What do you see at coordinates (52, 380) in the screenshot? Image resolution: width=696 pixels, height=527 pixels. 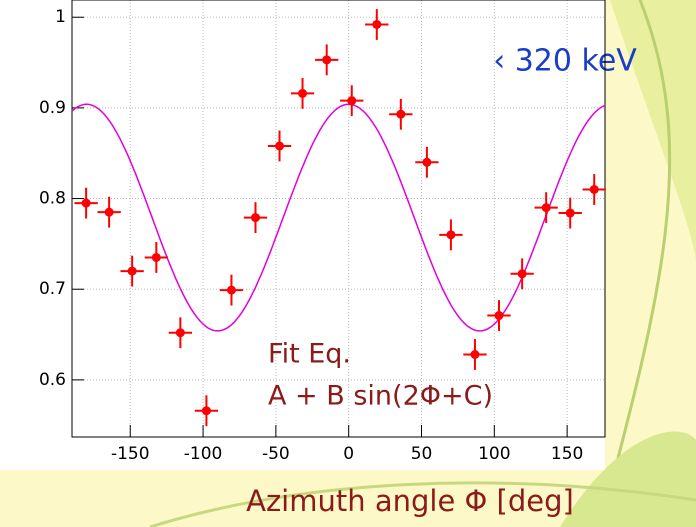 I see `y-tick-label: 0.6` at bounding box center [52, 380].